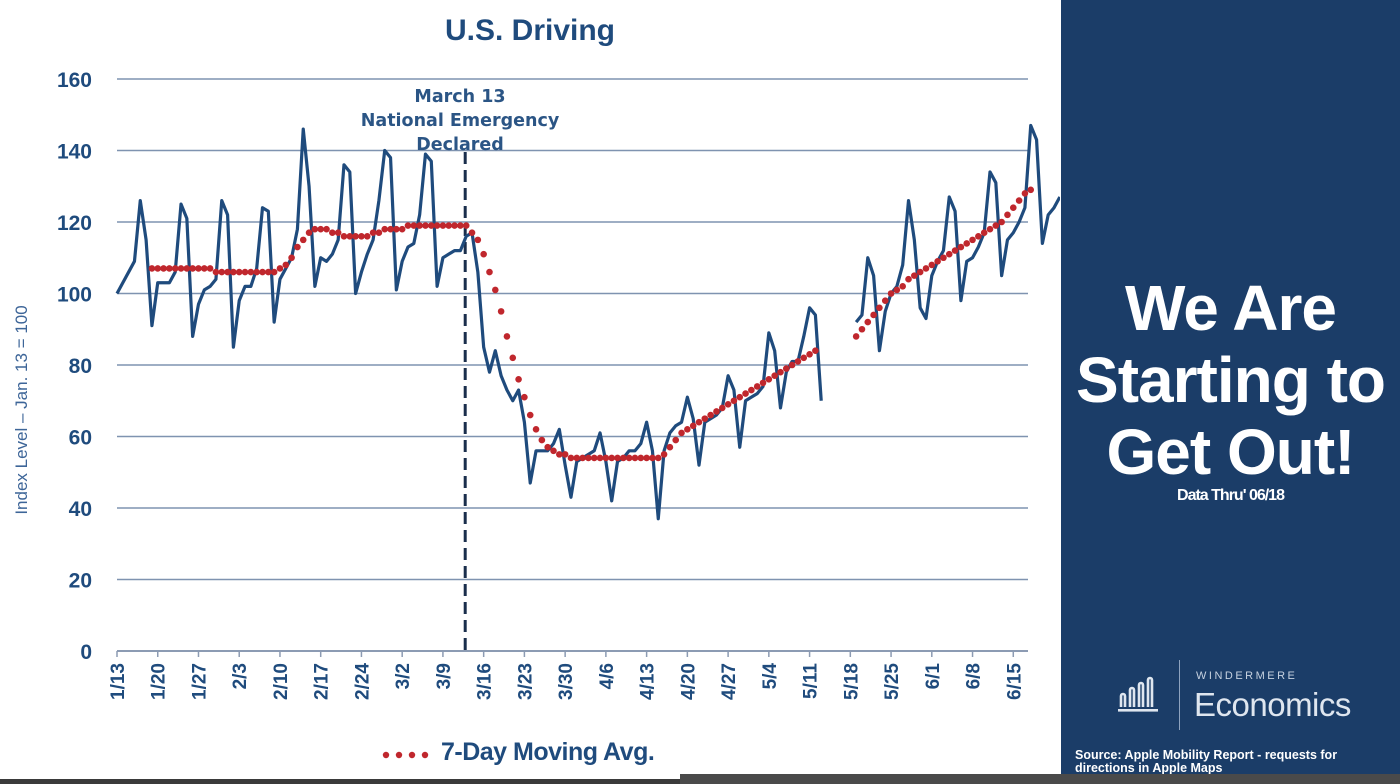 Image resolution: width=1400 pixels, height=784 pixels. What do you see at coordinates (1230, 380) in the screenshot?
I see `headline: We Are Starting to Get Out!` at bounding box center [1230, 380].